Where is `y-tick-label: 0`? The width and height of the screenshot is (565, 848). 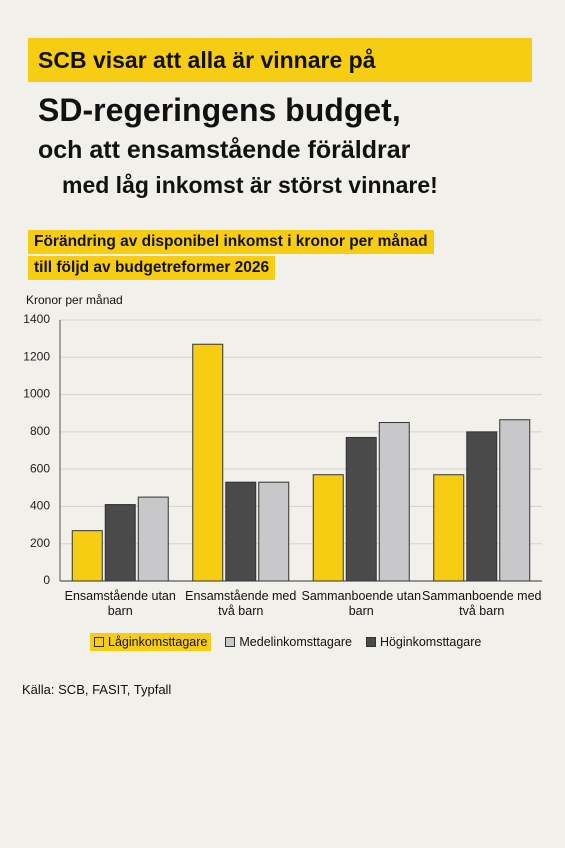 y-tick-label: 0 is located at coordinates (46, 580).